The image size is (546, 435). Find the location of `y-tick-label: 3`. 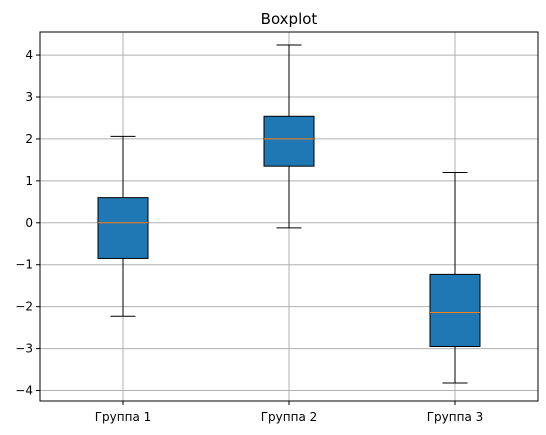

y-tick-label: 3 is located at coordinates (29, 97).